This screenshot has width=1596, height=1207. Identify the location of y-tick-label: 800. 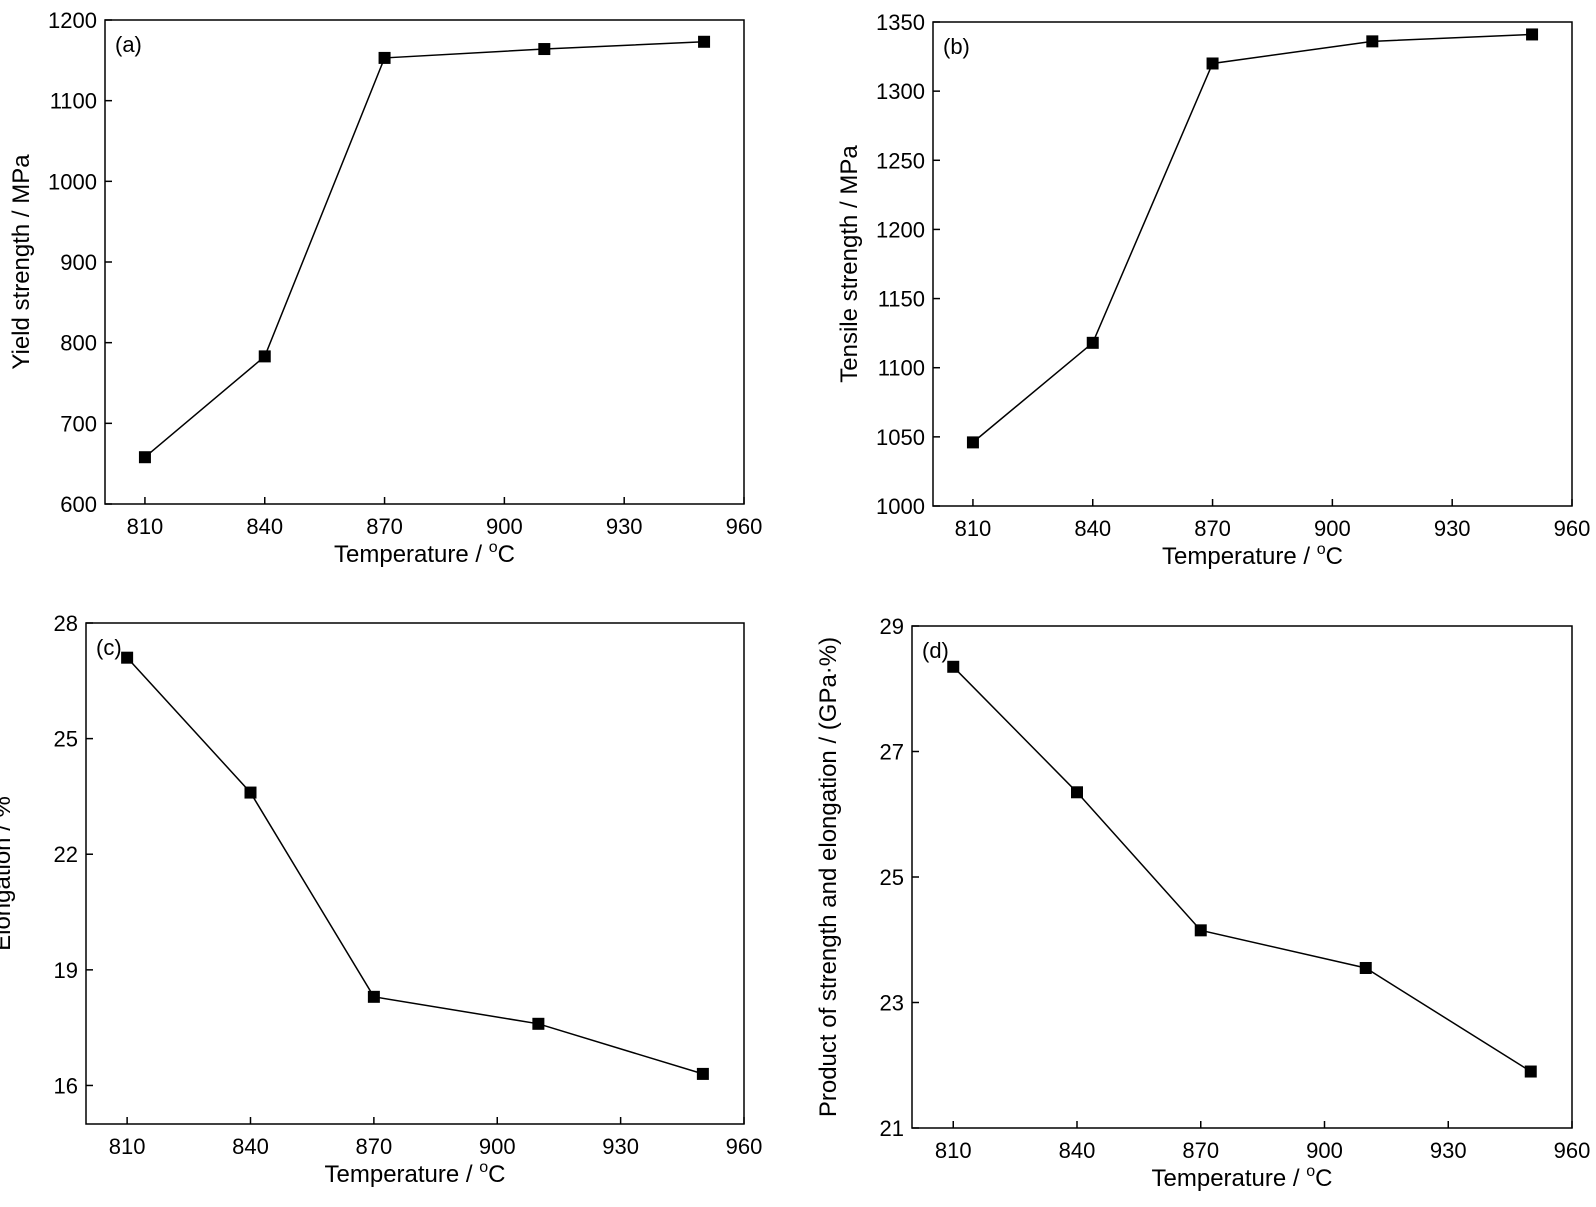
(78, 343).